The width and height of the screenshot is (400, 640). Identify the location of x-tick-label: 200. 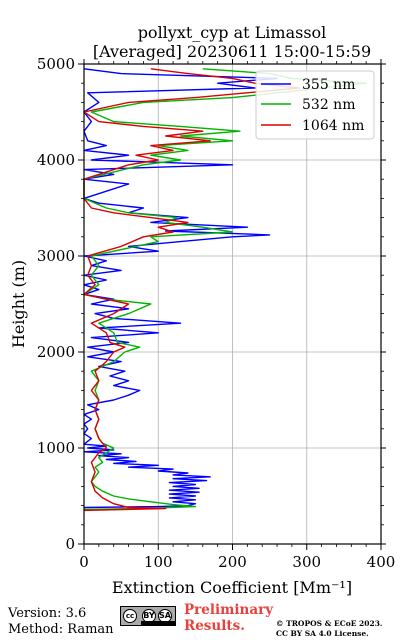
(232, 562).